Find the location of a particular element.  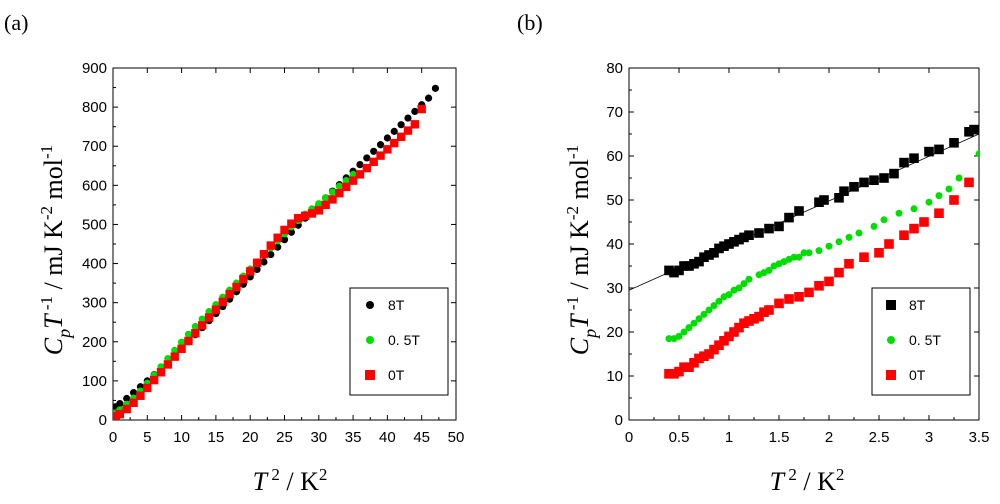

legend-label: 8T is located at coordinates (396, 305).